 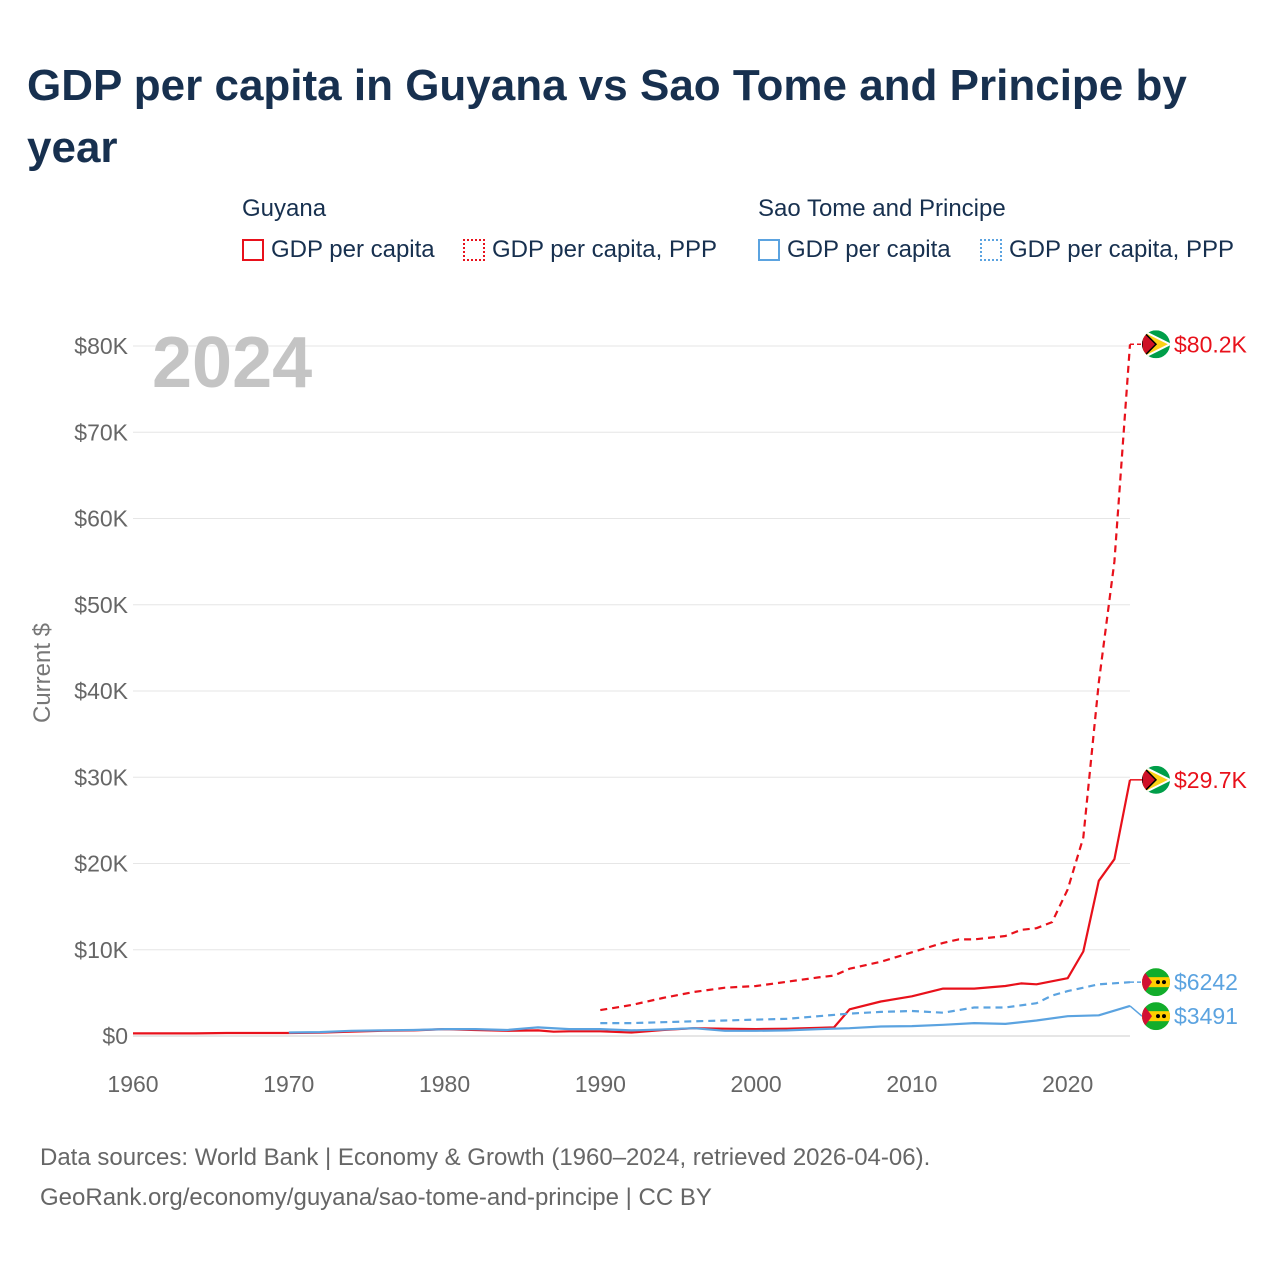 What do you see at coordinates (101, 519) in the screenshot?
I see `y-tick-label: $60K` at bounding box center [101, 519].